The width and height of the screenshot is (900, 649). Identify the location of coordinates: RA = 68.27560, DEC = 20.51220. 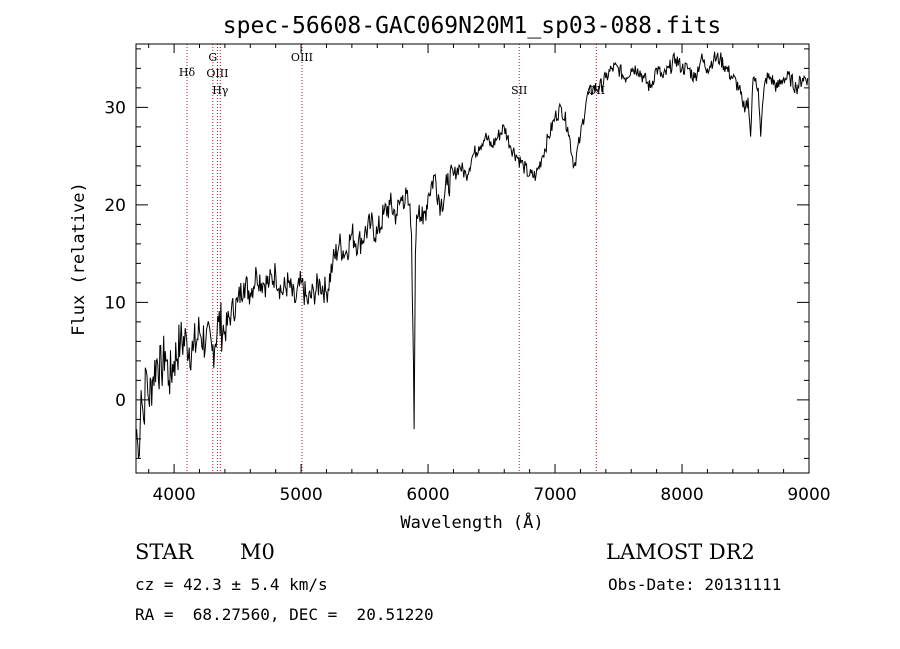
(284, 614).